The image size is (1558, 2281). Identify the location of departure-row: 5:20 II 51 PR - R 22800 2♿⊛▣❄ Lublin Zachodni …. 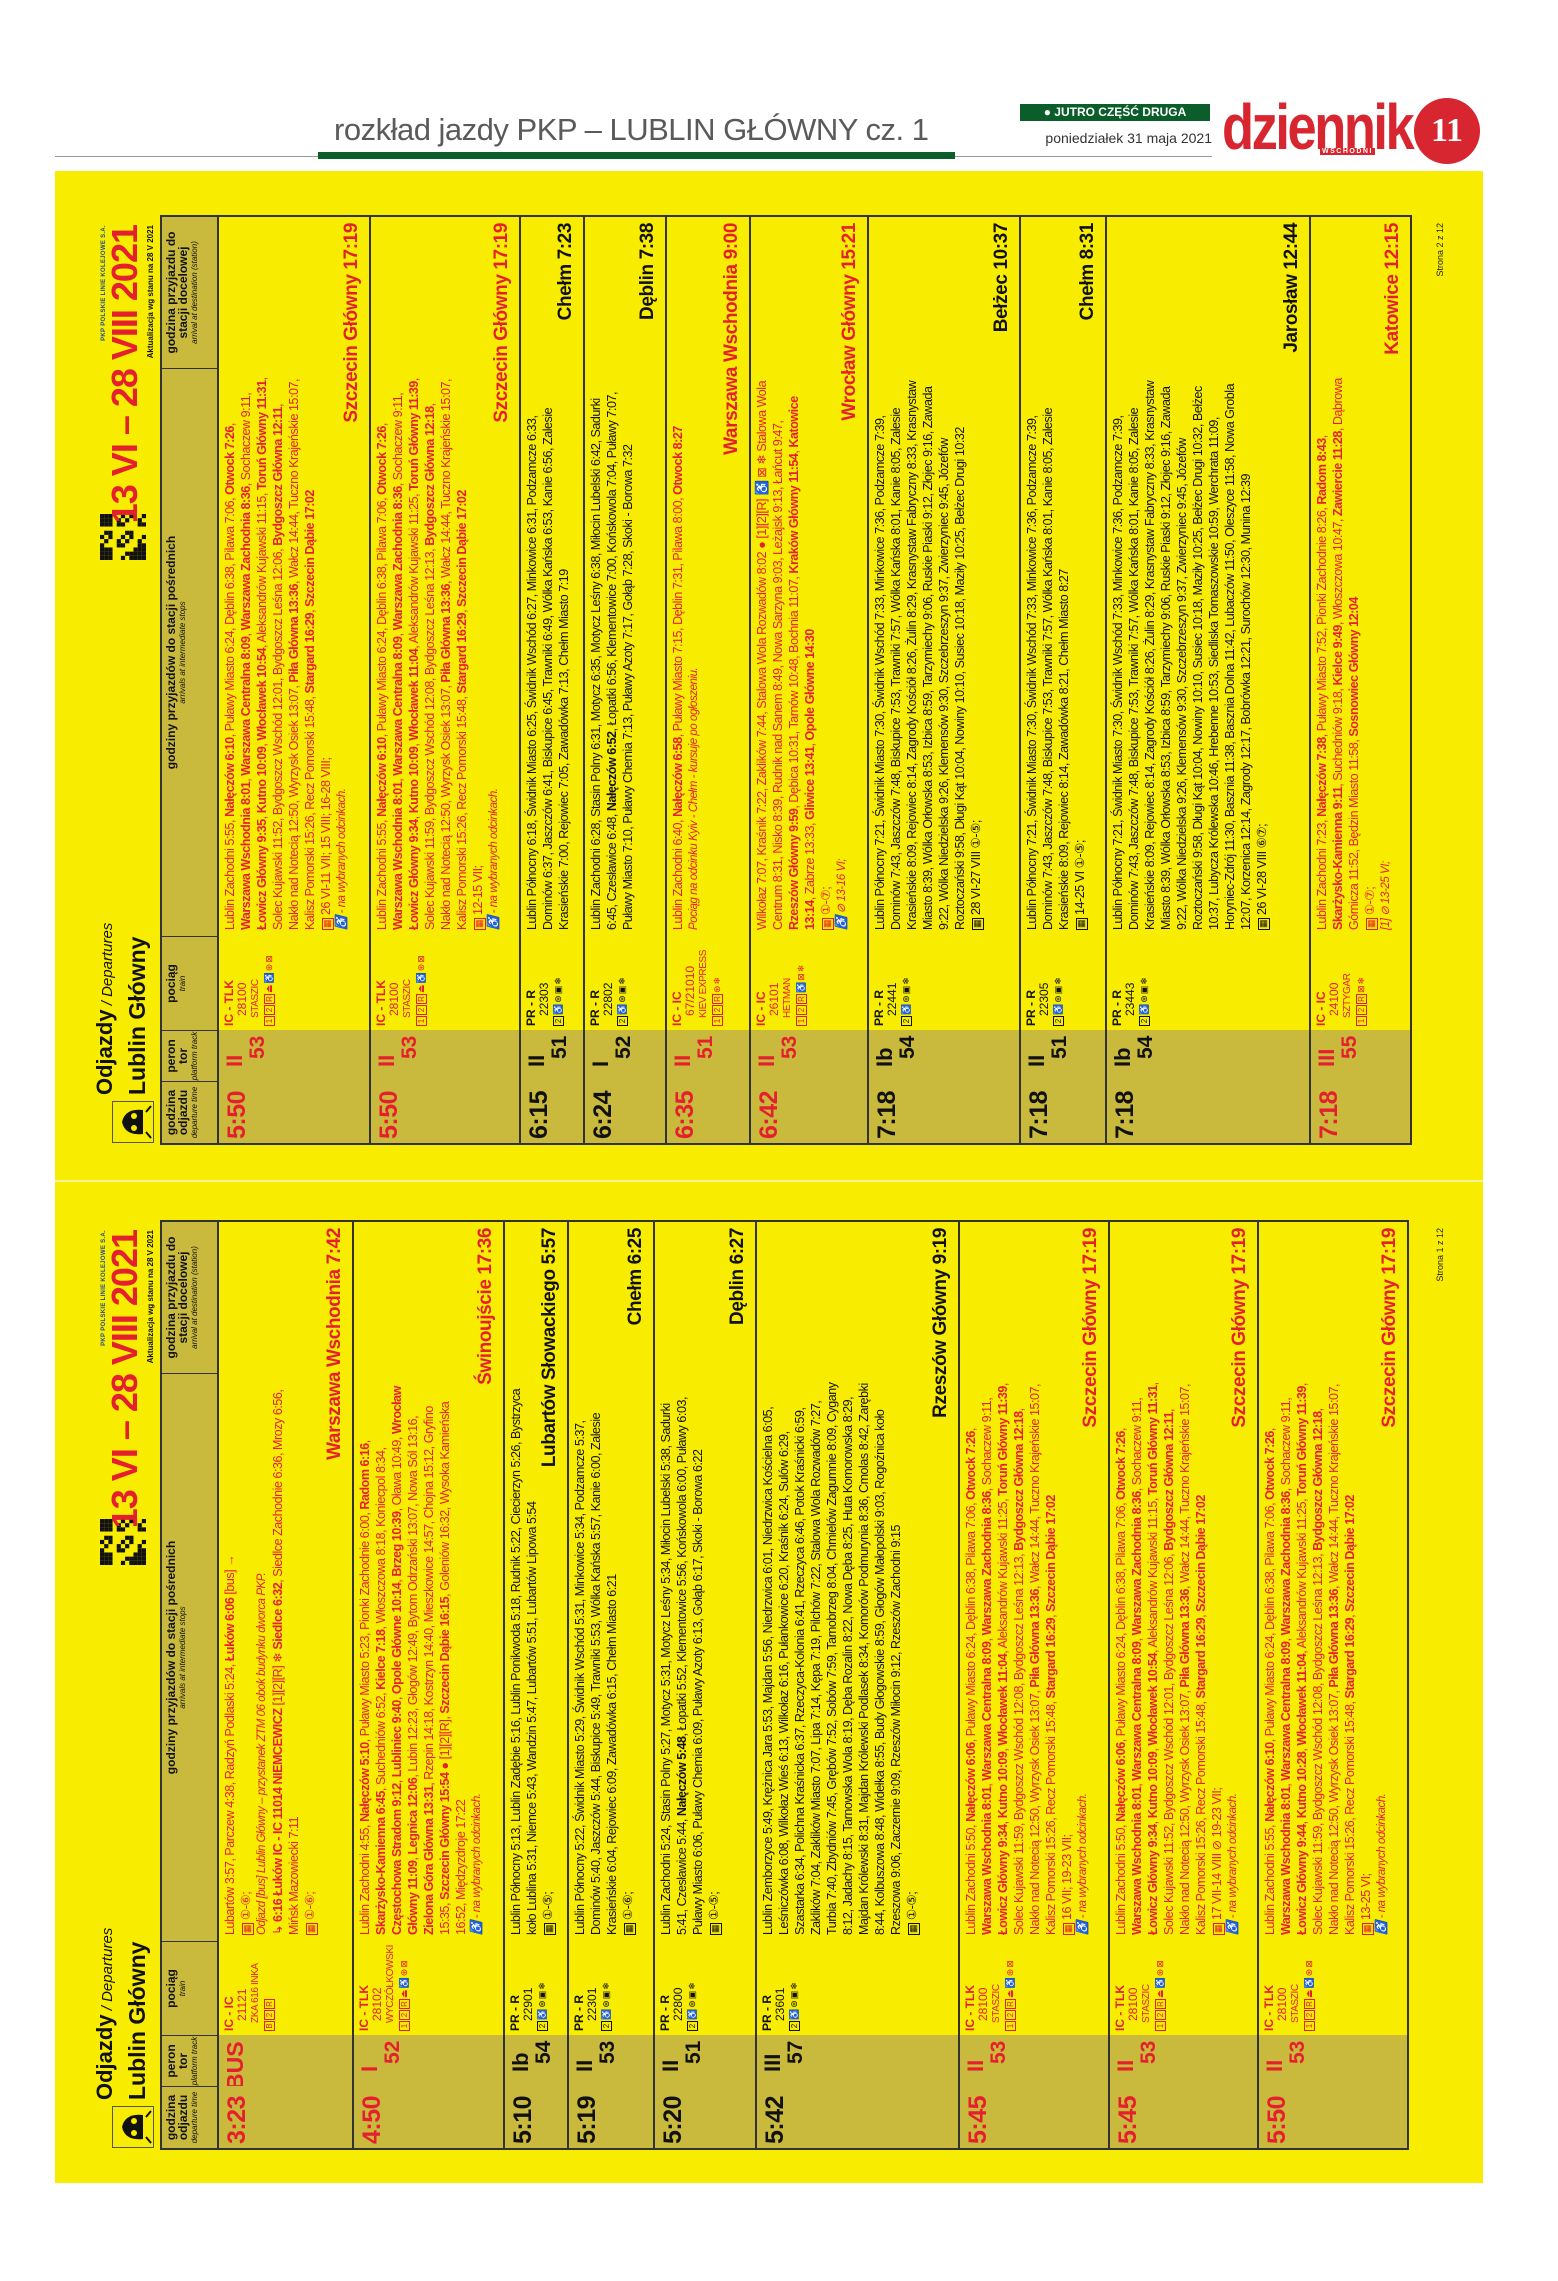
(704, 1685).